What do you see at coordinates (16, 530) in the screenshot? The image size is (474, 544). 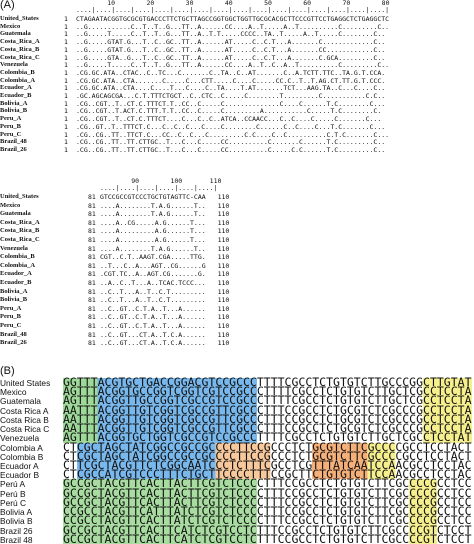 I see `sample-name: Brazil 26` at bounding box center [16, 530].